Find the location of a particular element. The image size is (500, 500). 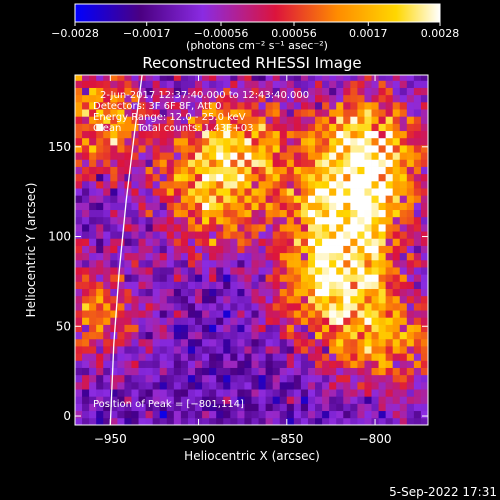

y-tick-label: 150 is located at coordinates (59, 147).